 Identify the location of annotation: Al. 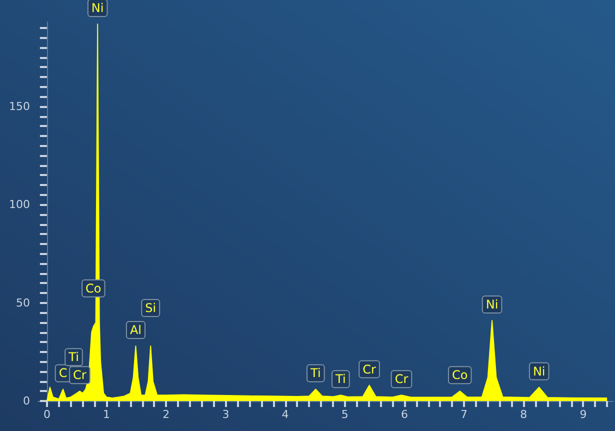
(136, 330).